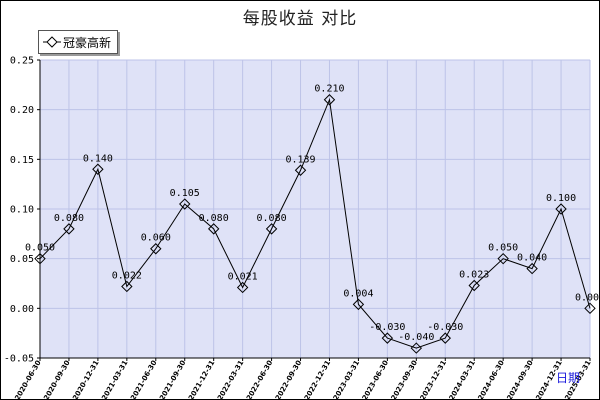 Image resolution: width=600 pixels, height=400 pixels. Describe the element at coordinates (98, 158) in the screenshot. I see `data-label: 0.140` at that location.